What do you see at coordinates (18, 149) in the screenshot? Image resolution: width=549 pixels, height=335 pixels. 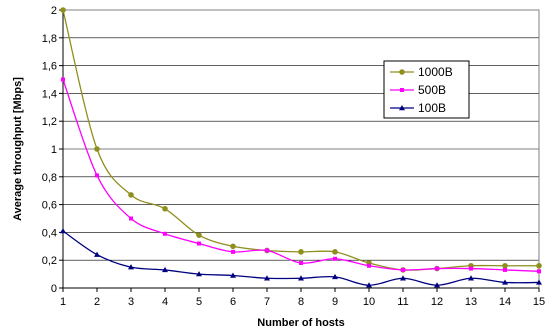 I see `y-axis-title: Average throughput [Mbps]` at bounding box center [18, 149].